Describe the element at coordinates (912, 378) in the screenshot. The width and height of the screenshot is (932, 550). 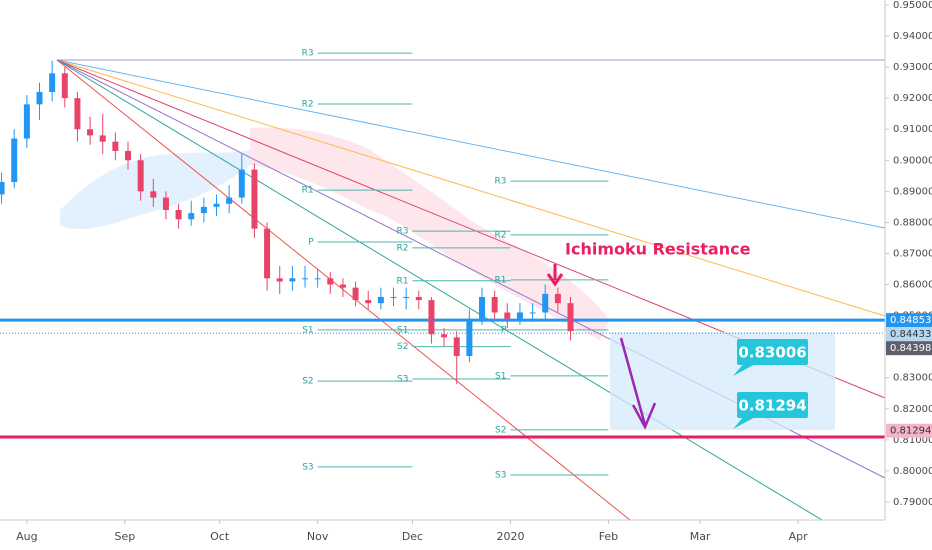
I see `y-tick-label: 0.83000` at that location.